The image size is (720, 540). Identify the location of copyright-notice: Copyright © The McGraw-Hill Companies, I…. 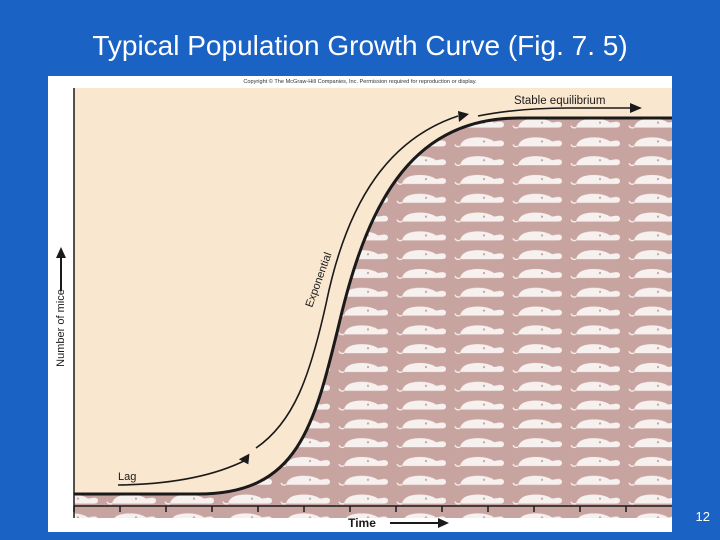
(360, 81).